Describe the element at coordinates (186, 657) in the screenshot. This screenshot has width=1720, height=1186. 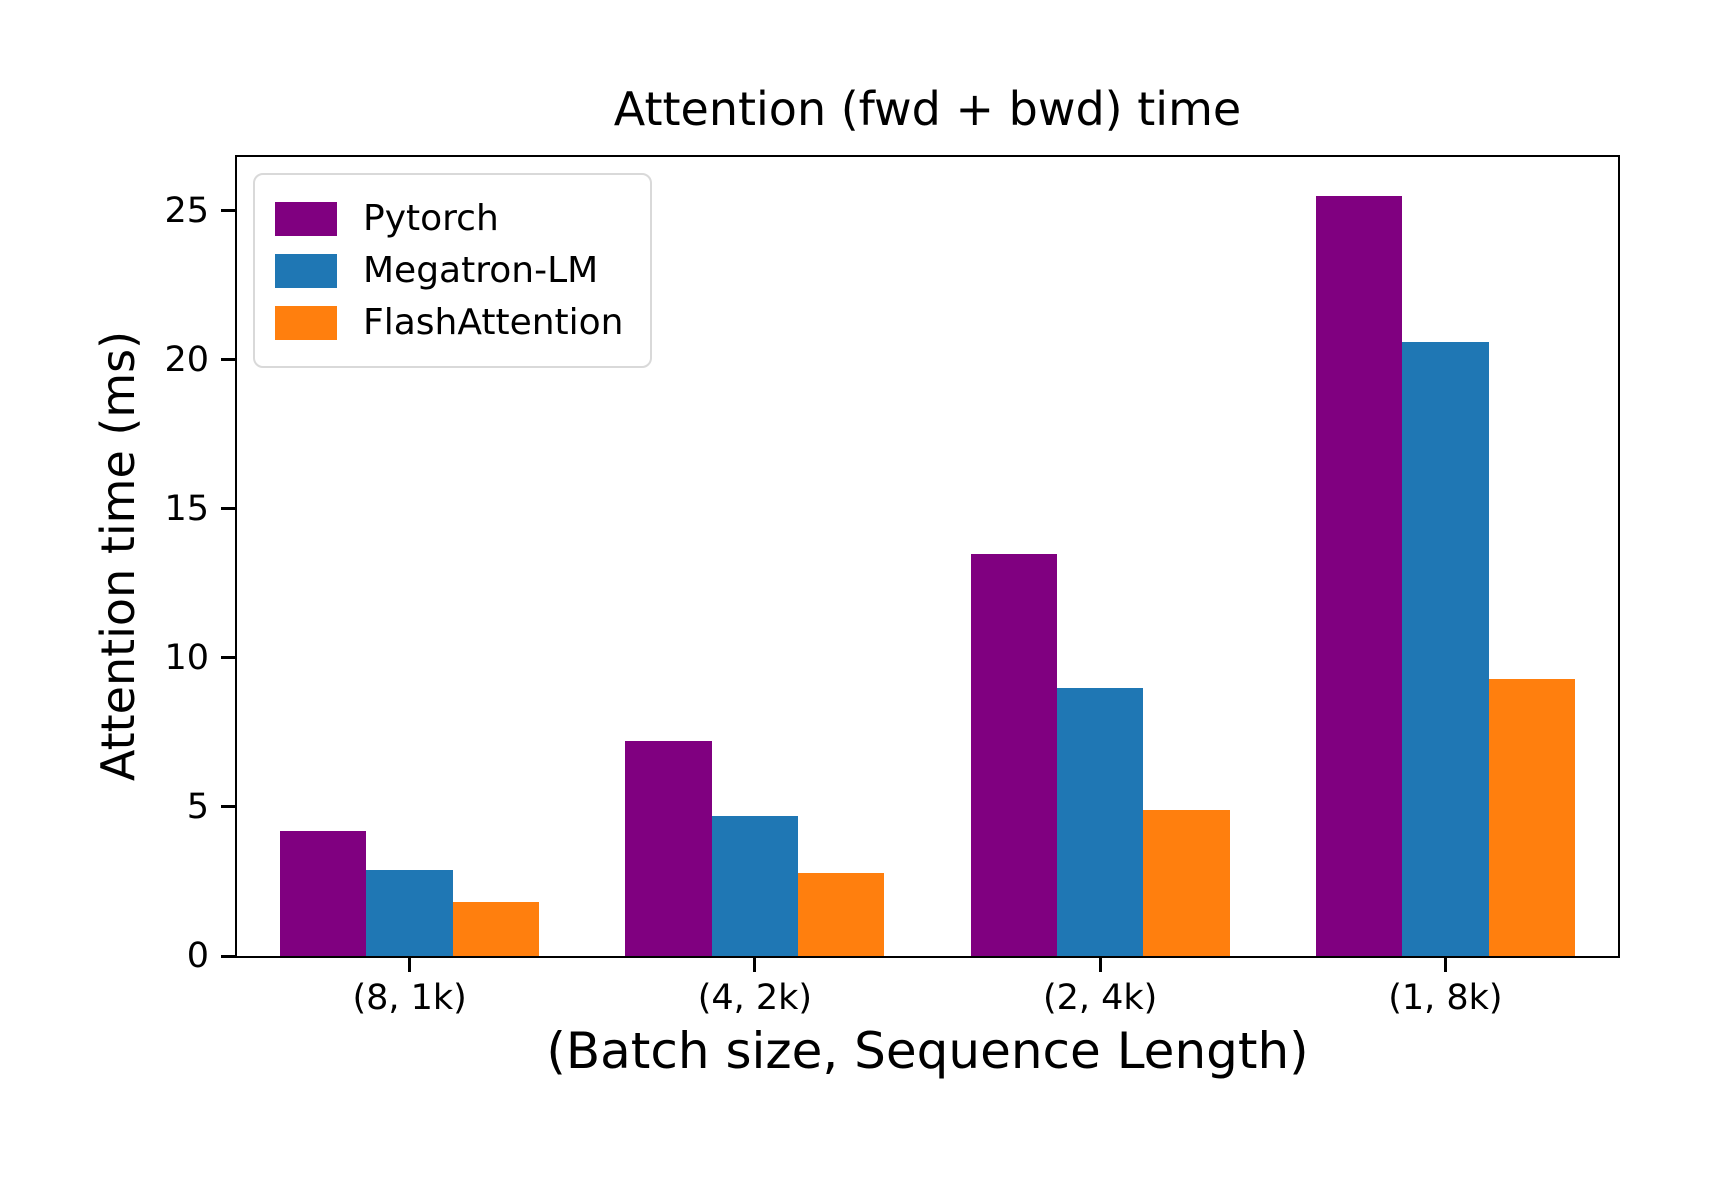
I see `y-tick-label: 10` at that location.